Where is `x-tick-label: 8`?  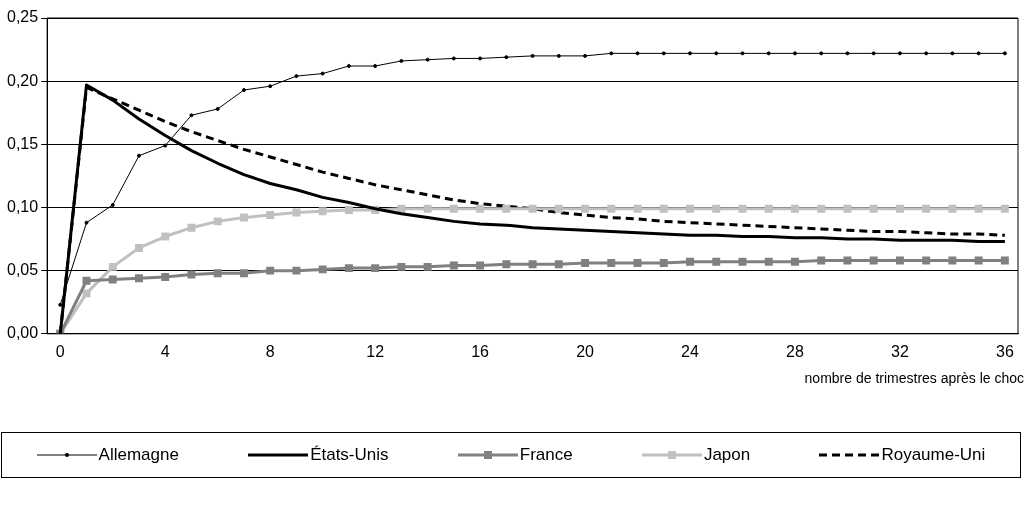 x-tick-label: 8 is located at coordinates (270, 351).